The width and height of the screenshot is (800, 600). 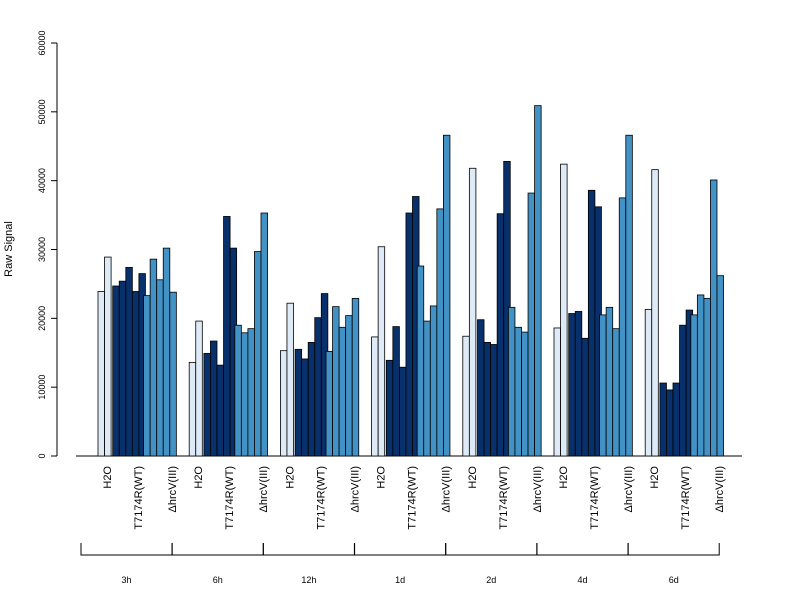 What do you see at coordinates (42, 387) in the screenshot?
I see `y-tick-label: 10000` at bounding box center [42, 387].